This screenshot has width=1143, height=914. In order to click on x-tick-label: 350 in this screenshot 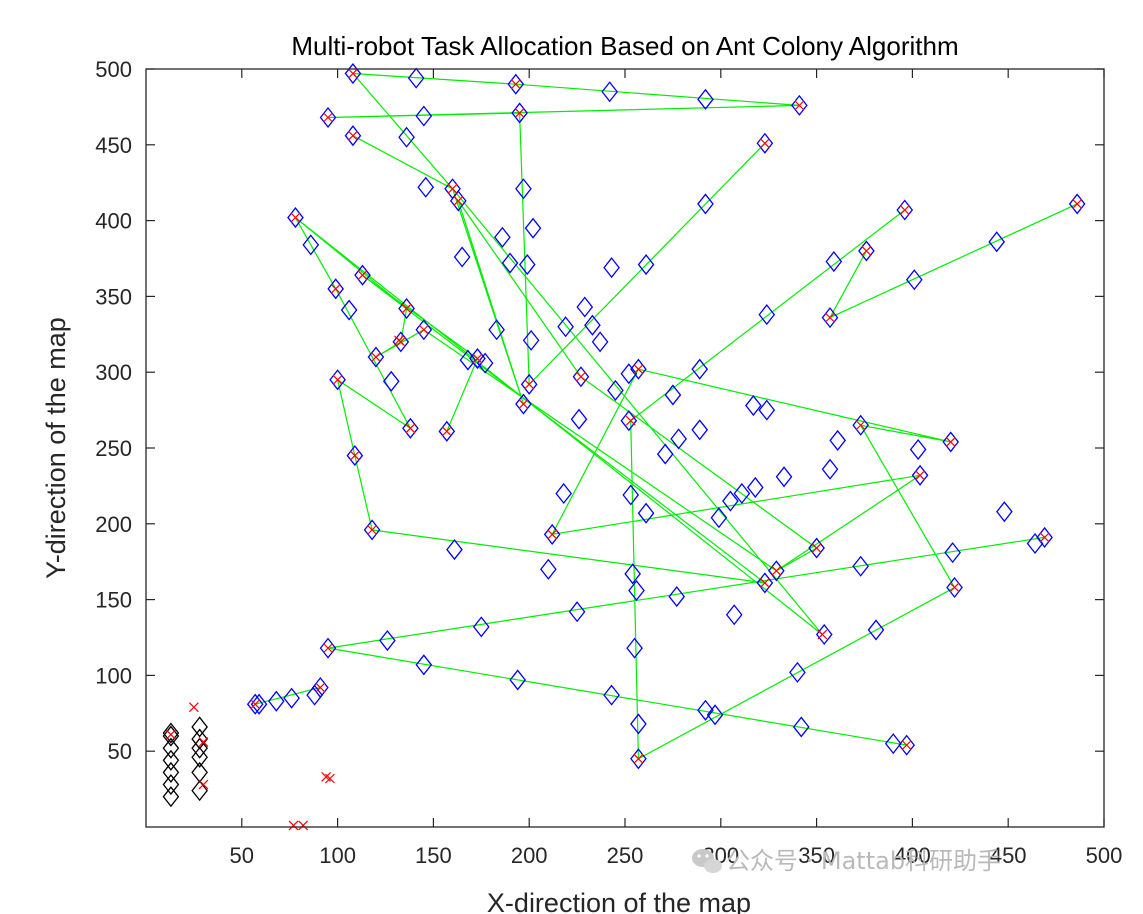, I will do `click(816, 855)`.